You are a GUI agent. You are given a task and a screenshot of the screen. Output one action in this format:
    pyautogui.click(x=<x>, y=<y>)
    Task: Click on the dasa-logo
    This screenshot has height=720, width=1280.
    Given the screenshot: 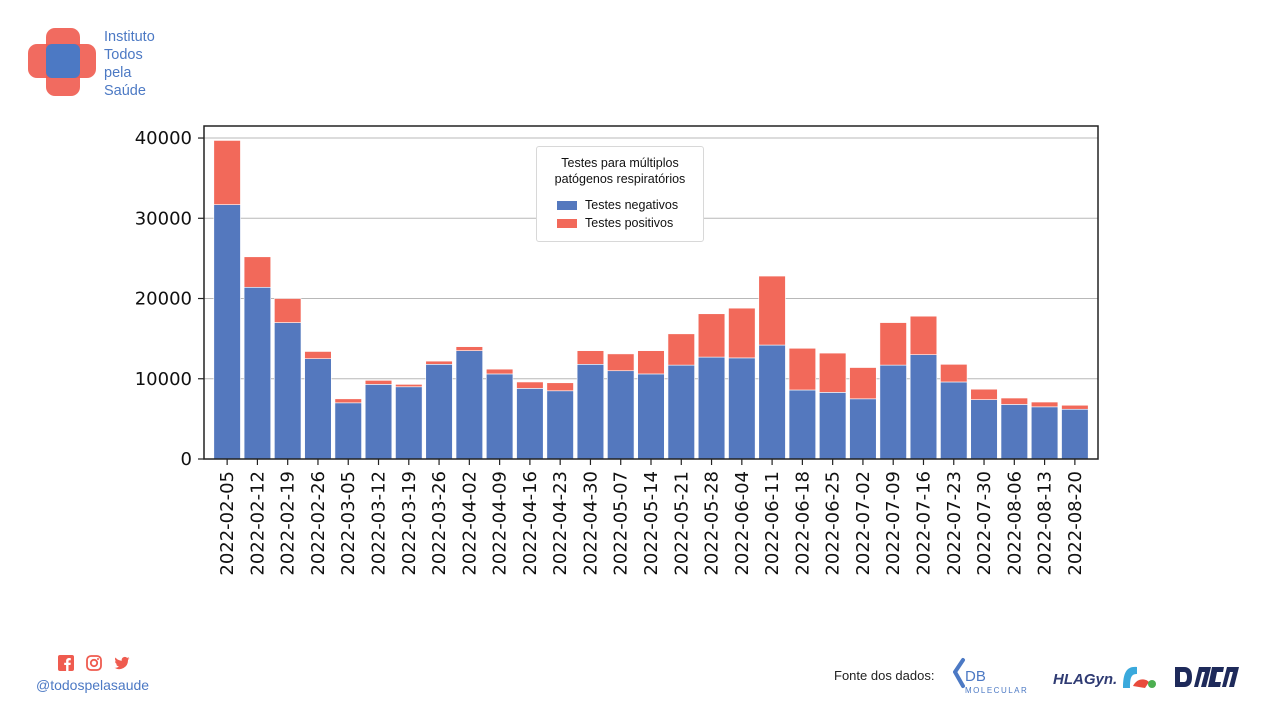 What is the action you would take?
    pyautogui.click(x=1207, y=677)
    